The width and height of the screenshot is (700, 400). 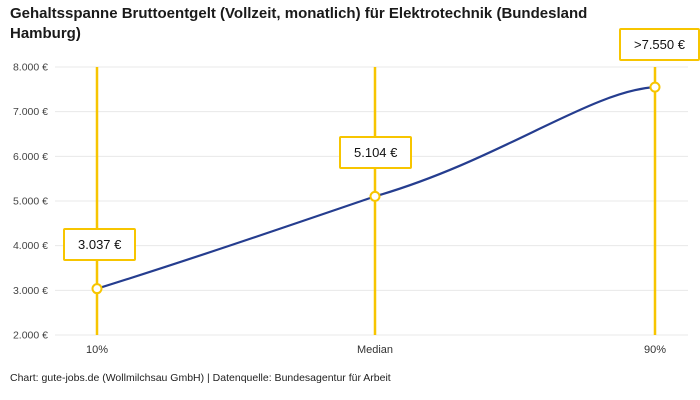 I want to click on x-axis-tick-label: 10%, so click(x=97, y=350).